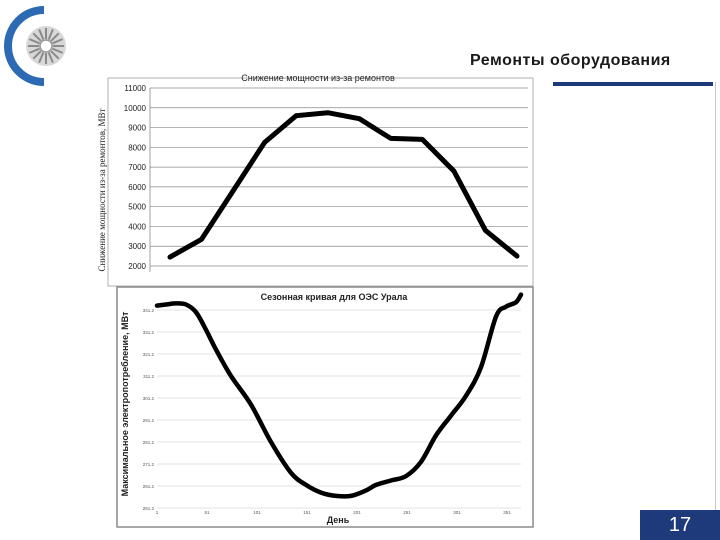 The image size is (720, 540). Describe the element at coordinates (137, 246) in the screenshot. I see `top-ytick-label: 3000` at that location.